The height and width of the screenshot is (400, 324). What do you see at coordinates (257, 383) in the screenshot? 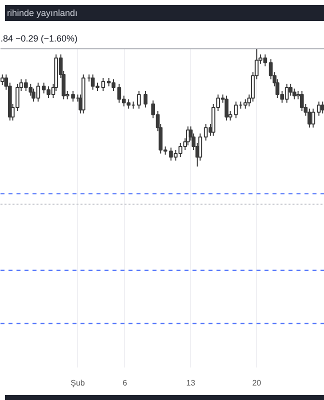
I see `x-tick-label: 20` at bounding box center [257, 383].